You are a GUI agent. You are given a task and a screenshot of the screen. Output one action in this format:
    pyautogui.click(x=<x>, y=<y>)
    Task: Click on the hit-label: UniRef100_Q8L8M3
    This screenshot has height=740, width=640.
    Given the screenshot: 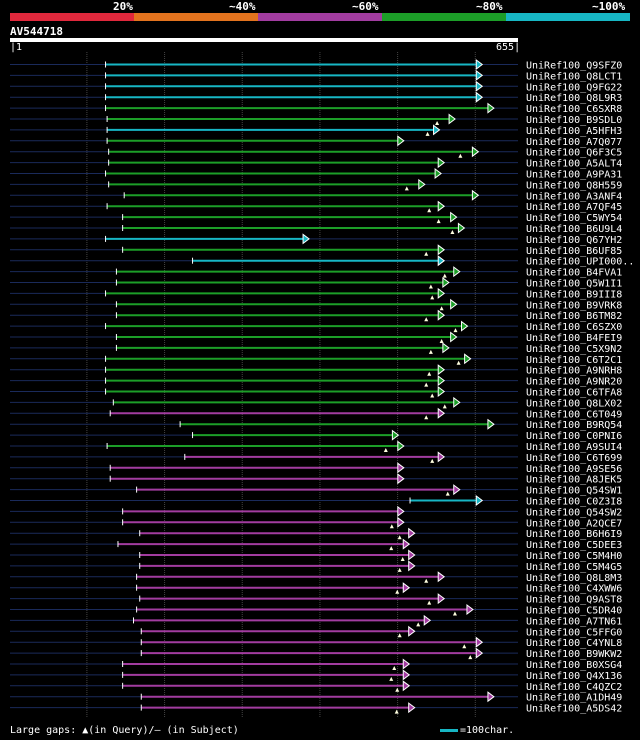 What is the action you would take?
    pyautogui.click(x=574, y=578)
    